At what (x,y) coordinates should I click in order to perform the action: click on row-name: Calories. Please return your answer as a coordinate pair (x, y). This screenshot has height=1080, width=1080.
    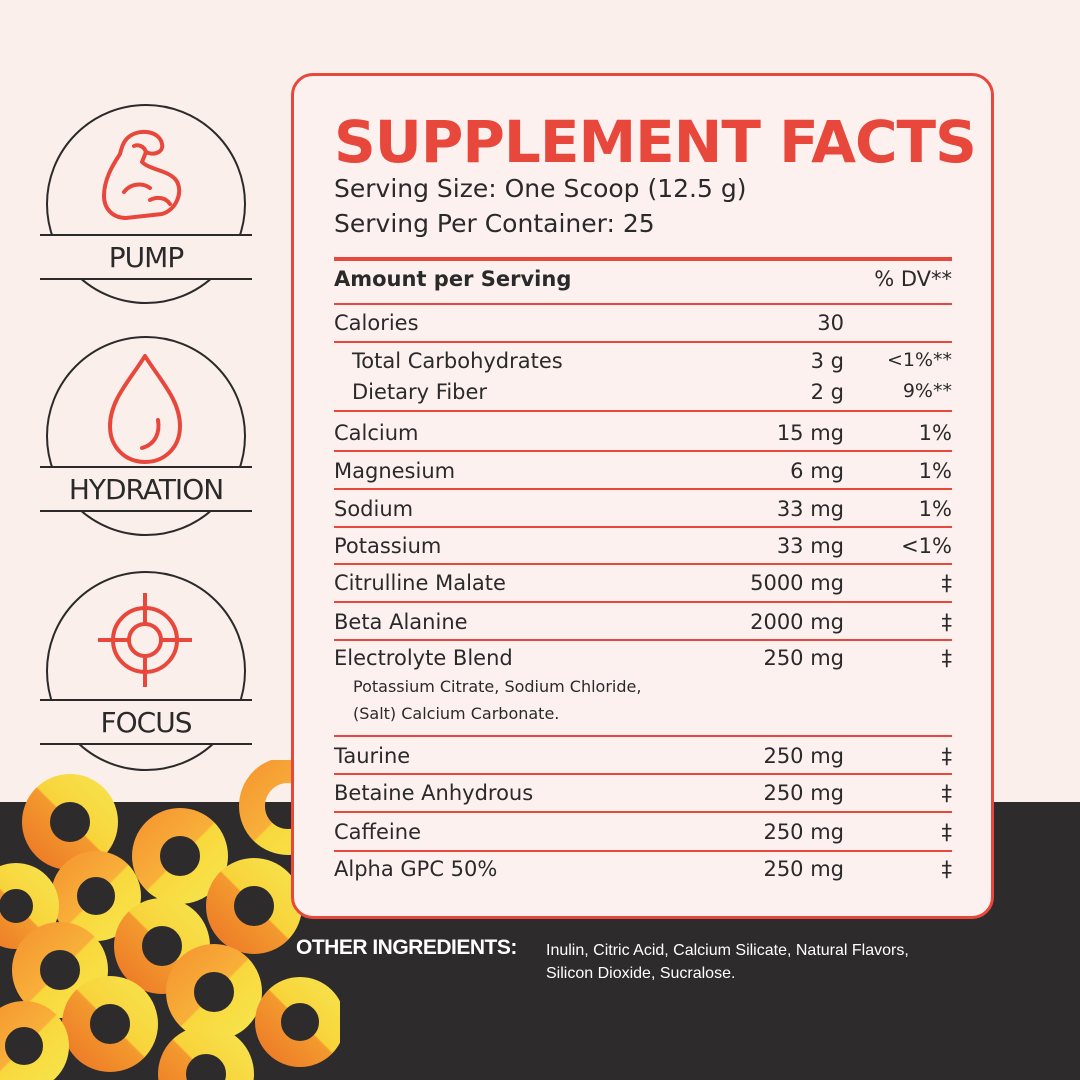
    Looking at the image, I should click on (376, 323).